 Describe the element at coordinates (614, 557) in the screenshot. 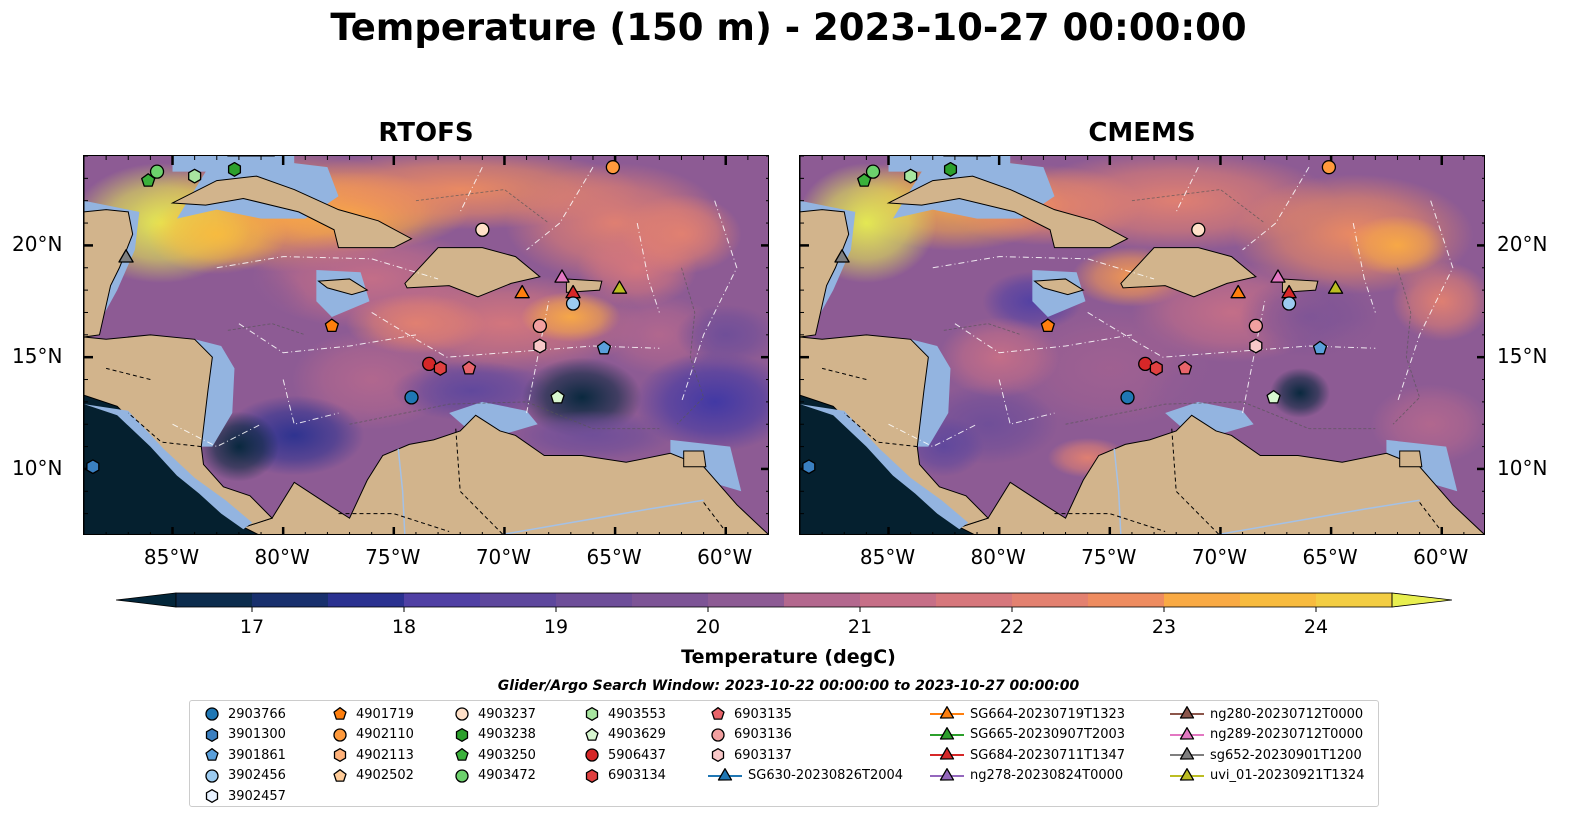

I see `lon-tick-label: 65°W` at that location.